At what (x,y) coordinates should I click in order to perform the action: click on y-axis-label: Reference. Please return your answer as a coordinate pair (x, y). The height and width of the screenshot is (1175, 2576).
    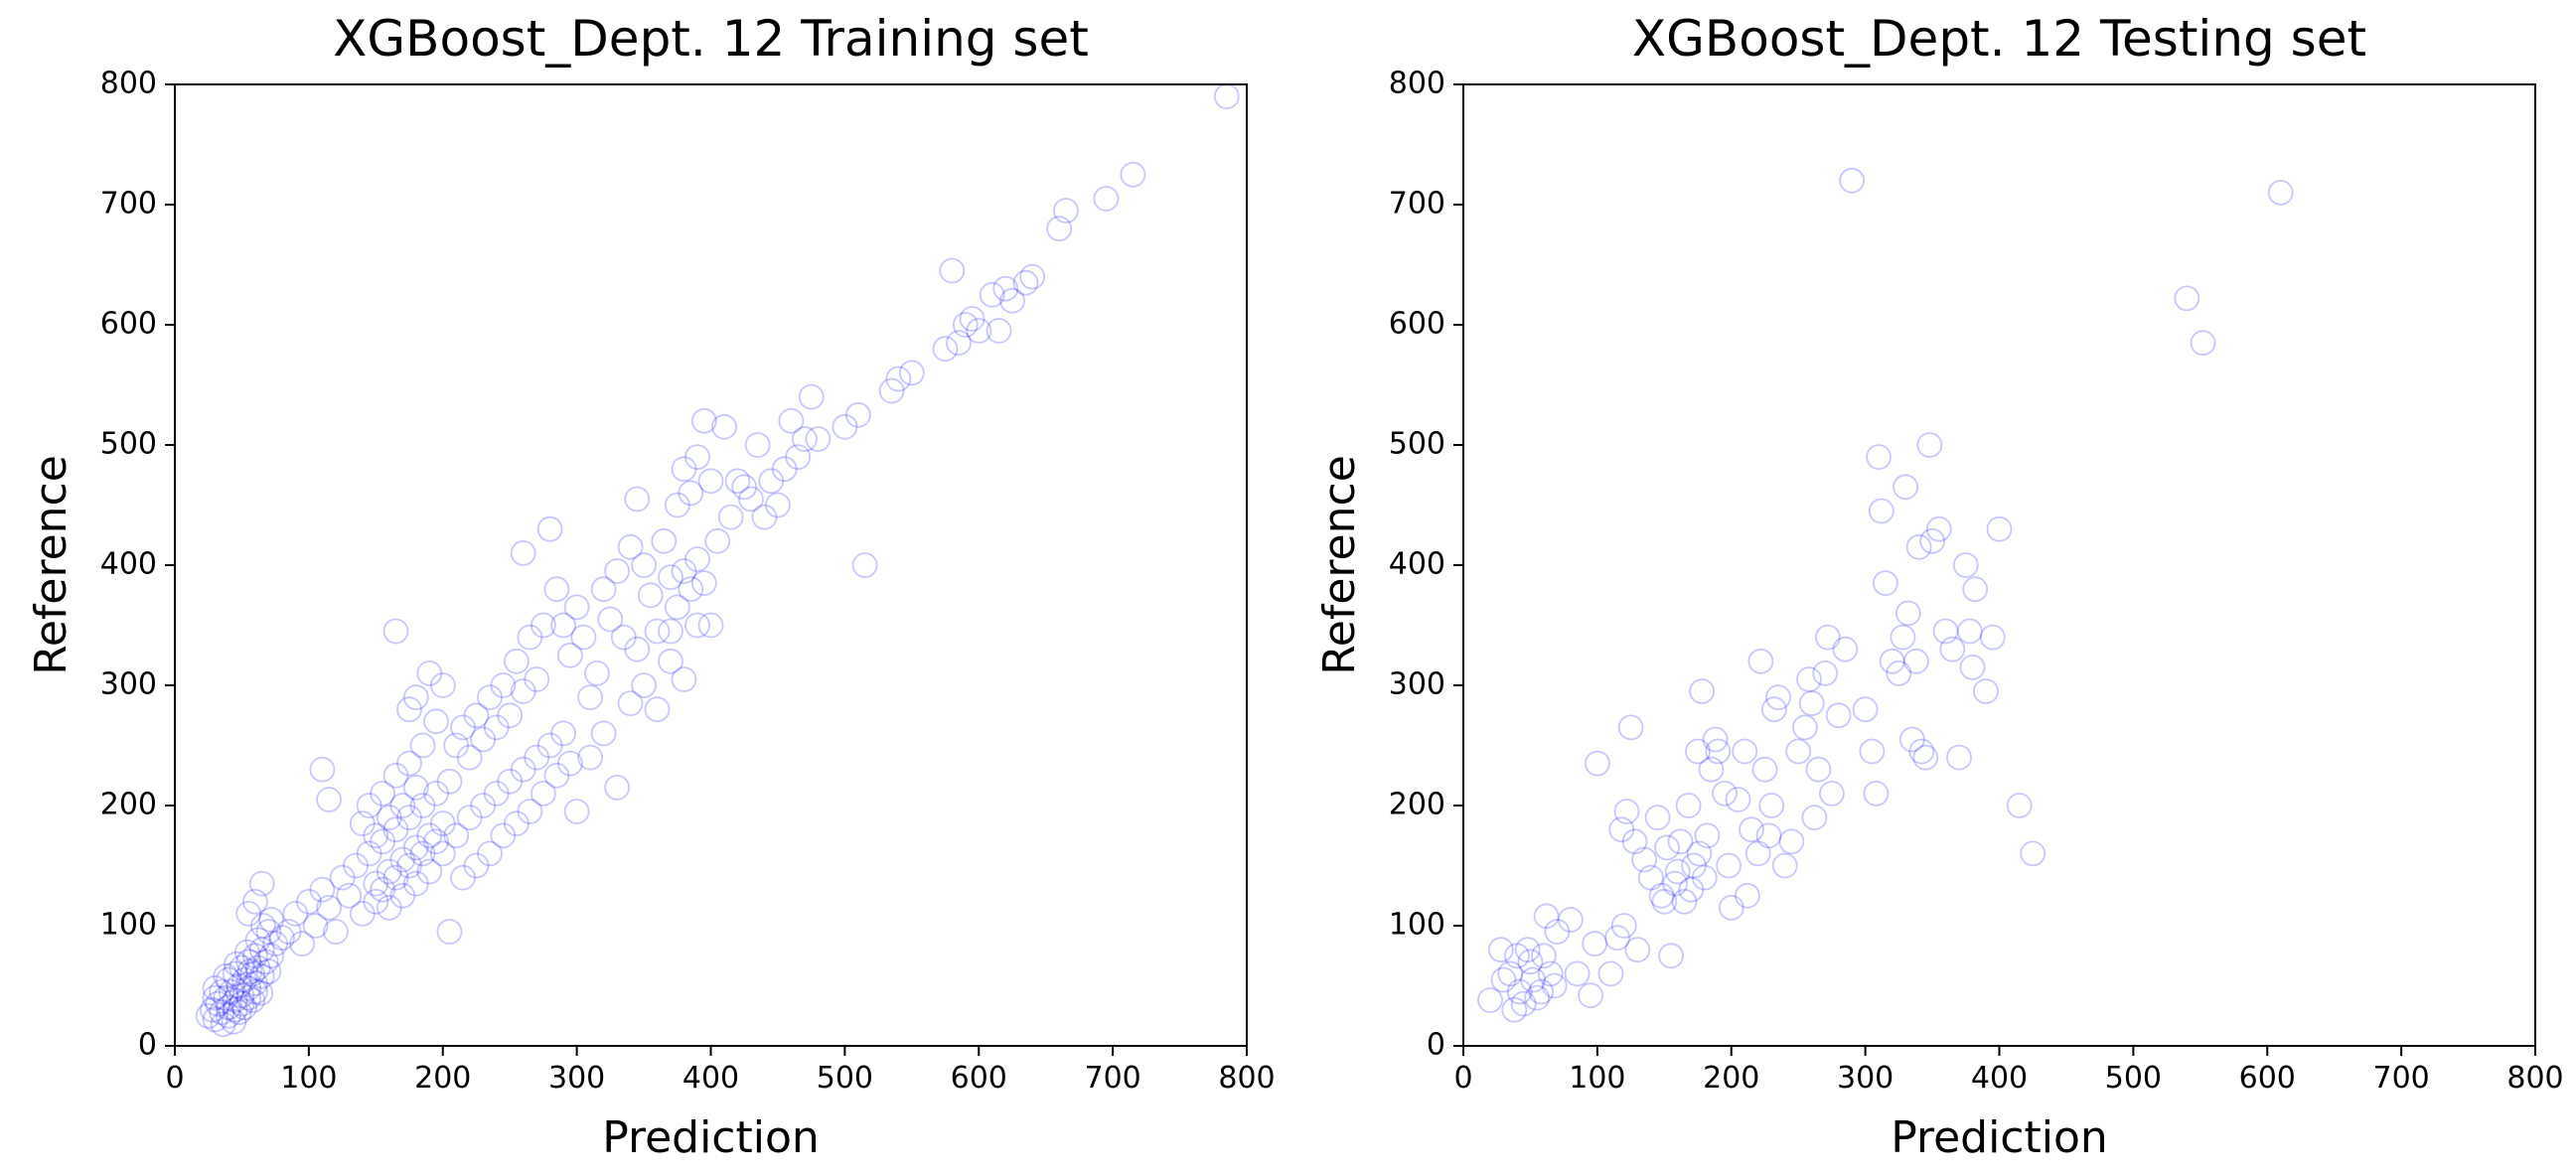
    Looking at the image, I should click on (51, 565).